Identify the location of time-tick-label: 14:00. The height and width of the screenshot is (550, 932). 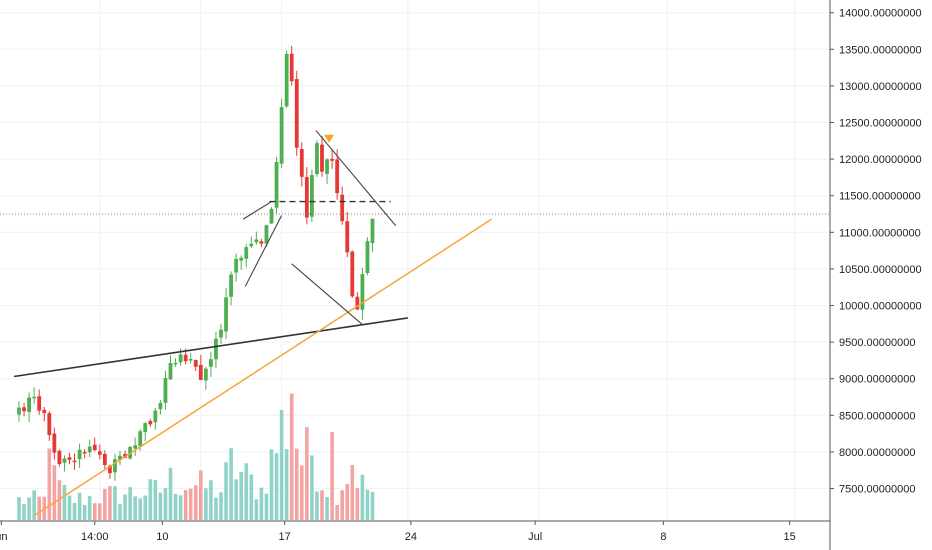
(95, 537).